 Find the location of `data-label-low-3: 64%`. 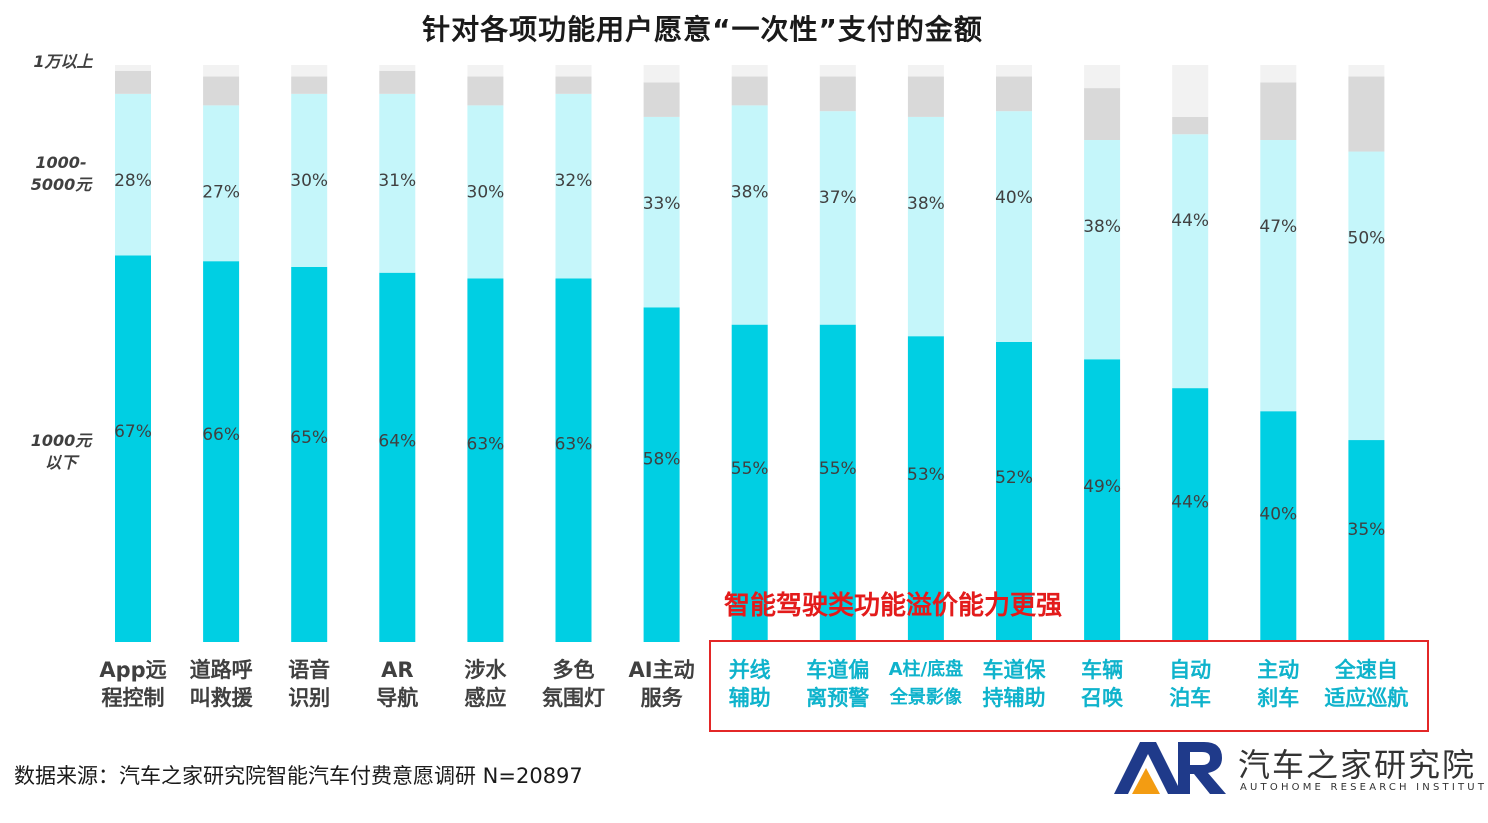

data-label-low-3: 64% is located at coordinates (397, 441).